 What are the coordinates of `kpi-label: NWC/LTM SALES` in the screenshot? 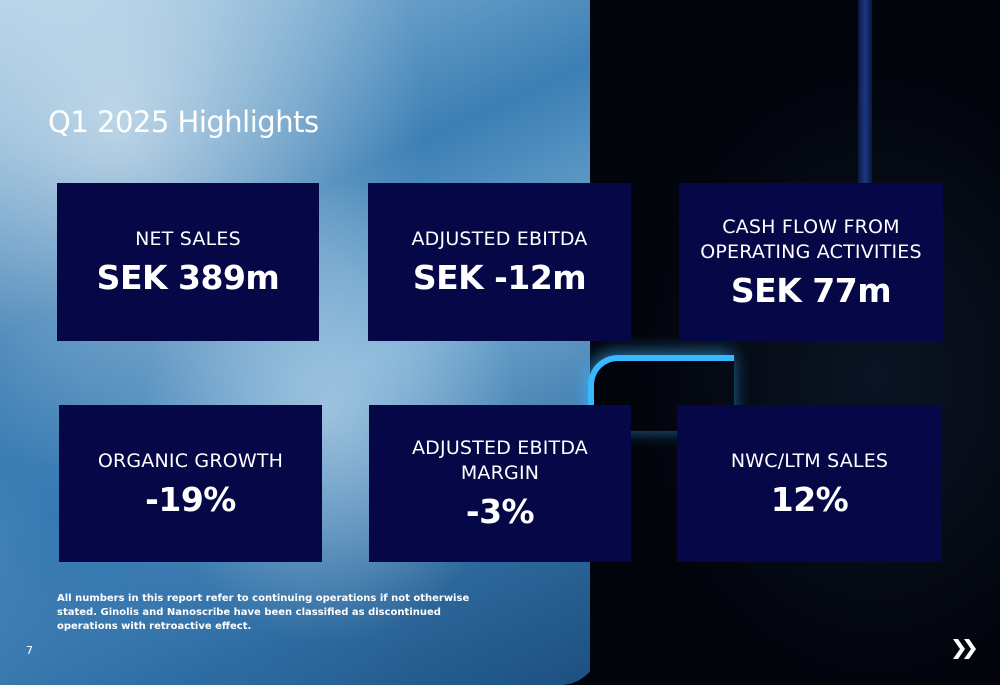 It's located at (809, 460).